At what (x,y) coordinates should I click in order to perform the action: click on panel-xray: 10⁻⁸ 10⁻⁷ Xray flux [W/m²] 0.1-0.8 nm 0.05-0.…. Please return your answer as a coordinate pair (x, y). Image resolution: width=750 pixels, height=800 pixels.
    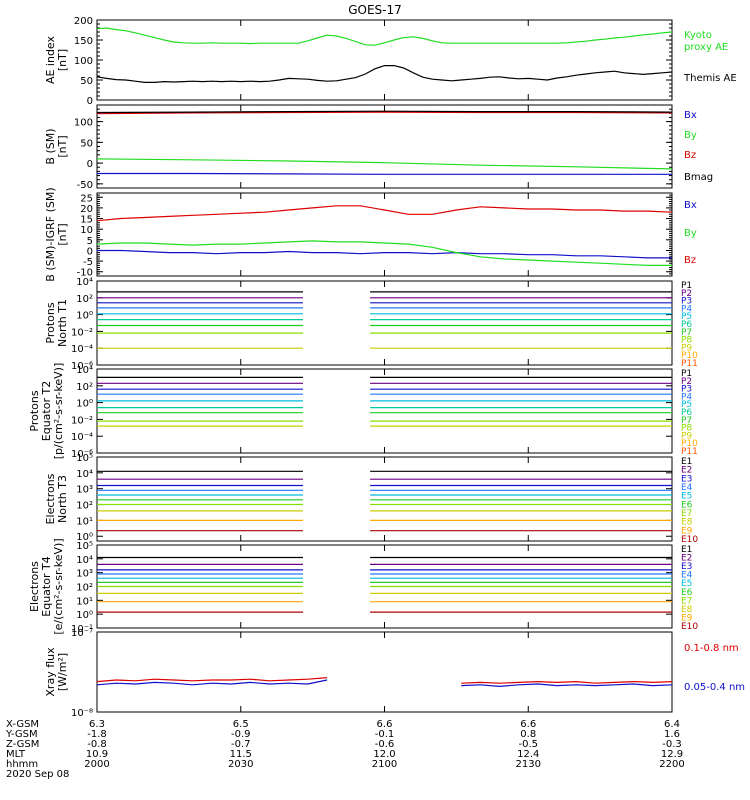
    Looking at the image, I should click on (394, 673).